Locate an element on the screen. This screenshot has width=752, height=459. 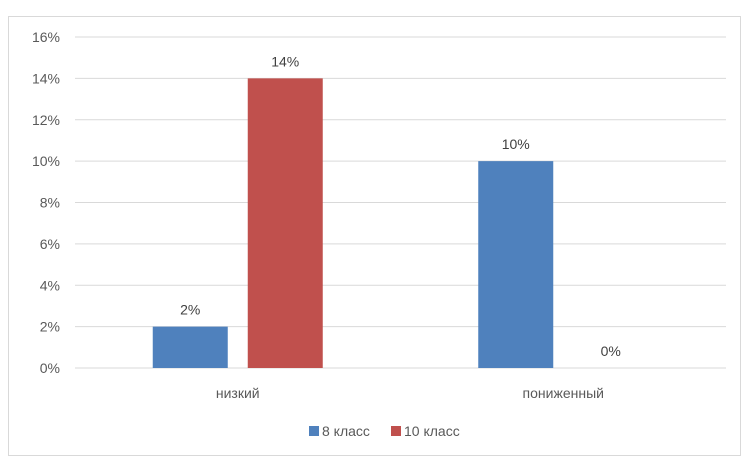
y-tick-label: 0% is located at coordinates (50, 368).